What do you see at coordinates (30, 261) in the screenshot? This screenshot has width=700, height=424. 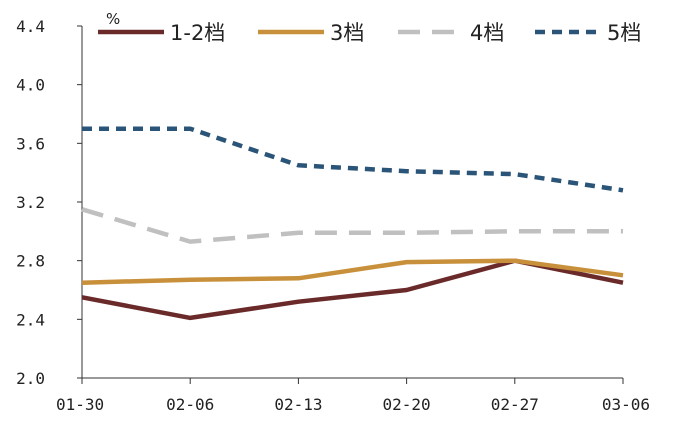 I see `y-tick-label: 2.8` at bounding box center [30, 261].